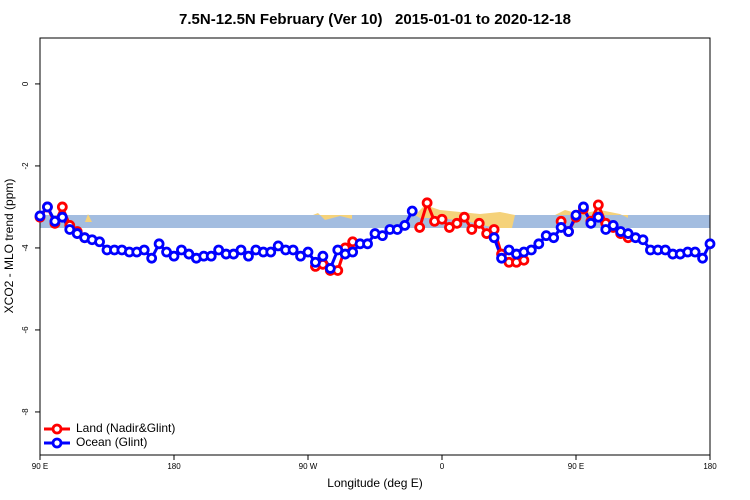 This screenshot has height=500, width=750. I want to click on y-tick-label: -4, so click(25, 248).